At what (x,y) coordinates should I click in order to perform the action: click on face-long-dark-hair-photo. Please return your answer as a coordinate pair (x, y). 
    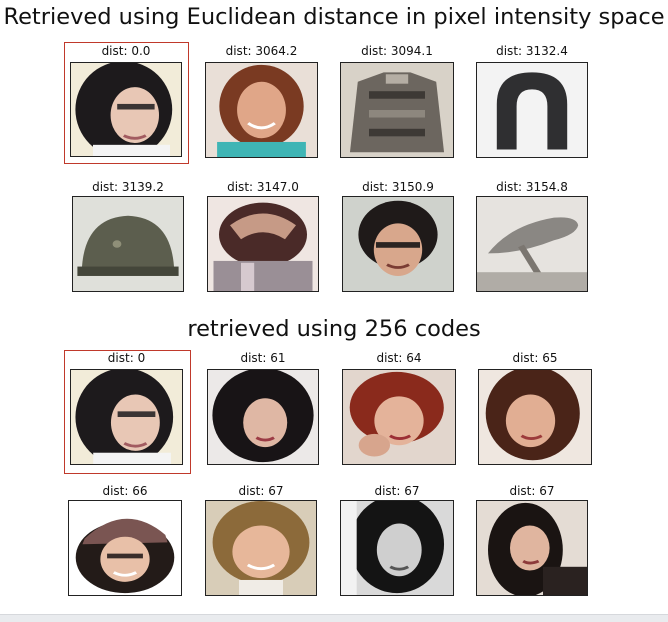
    Looking at the image, I should click on (532, 548).